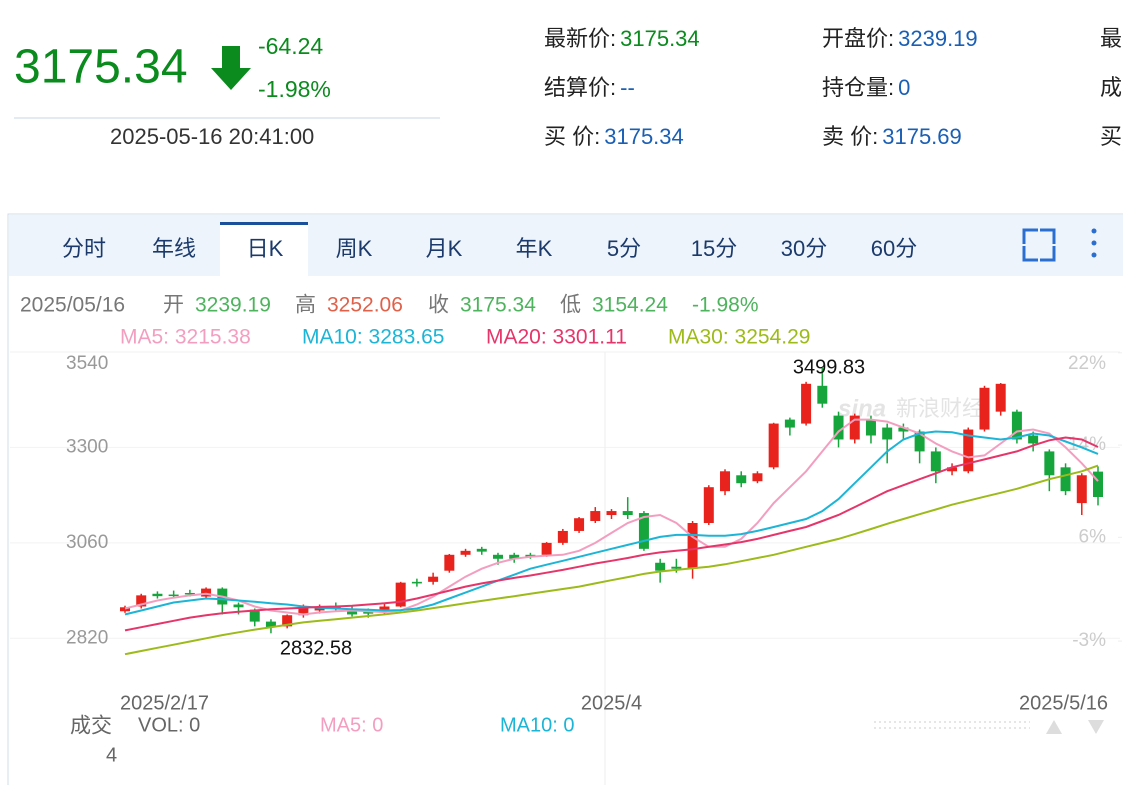  I want to click on tab: 周K, so click(354, 248).